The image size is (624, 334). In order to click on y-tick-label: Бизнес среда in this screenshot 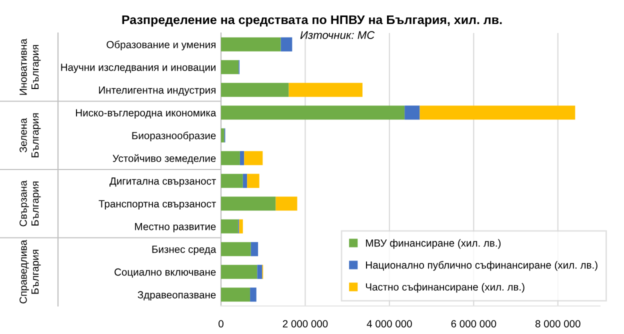, I will do `click(184, 250)`.